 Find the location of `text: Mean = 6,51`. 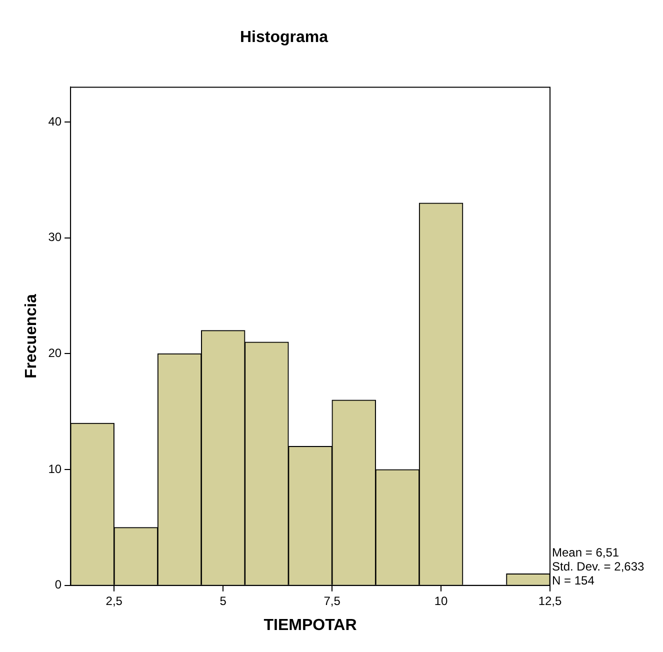

text: Mean = 6,51 is located at coordinates (586, 553).